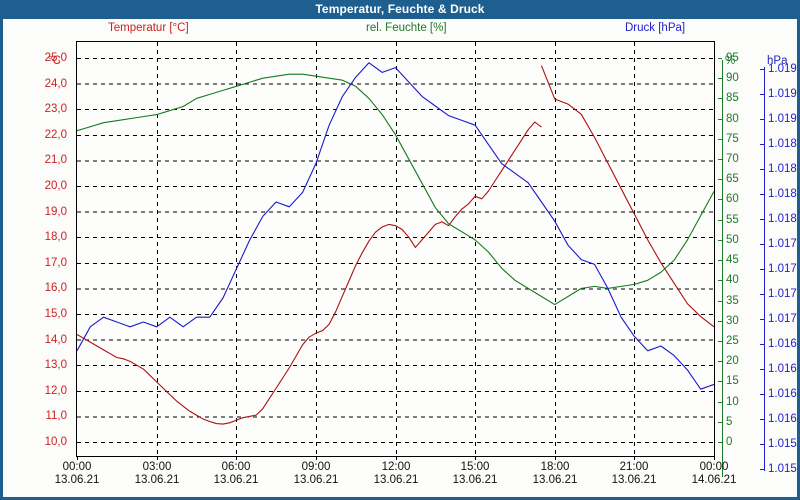 This screenshot has height=500, width=800. What do you see at coordinates (729, 442) in the screenshot?
I see `humidity-tick-label: 0` at bounding box center [729, 442].